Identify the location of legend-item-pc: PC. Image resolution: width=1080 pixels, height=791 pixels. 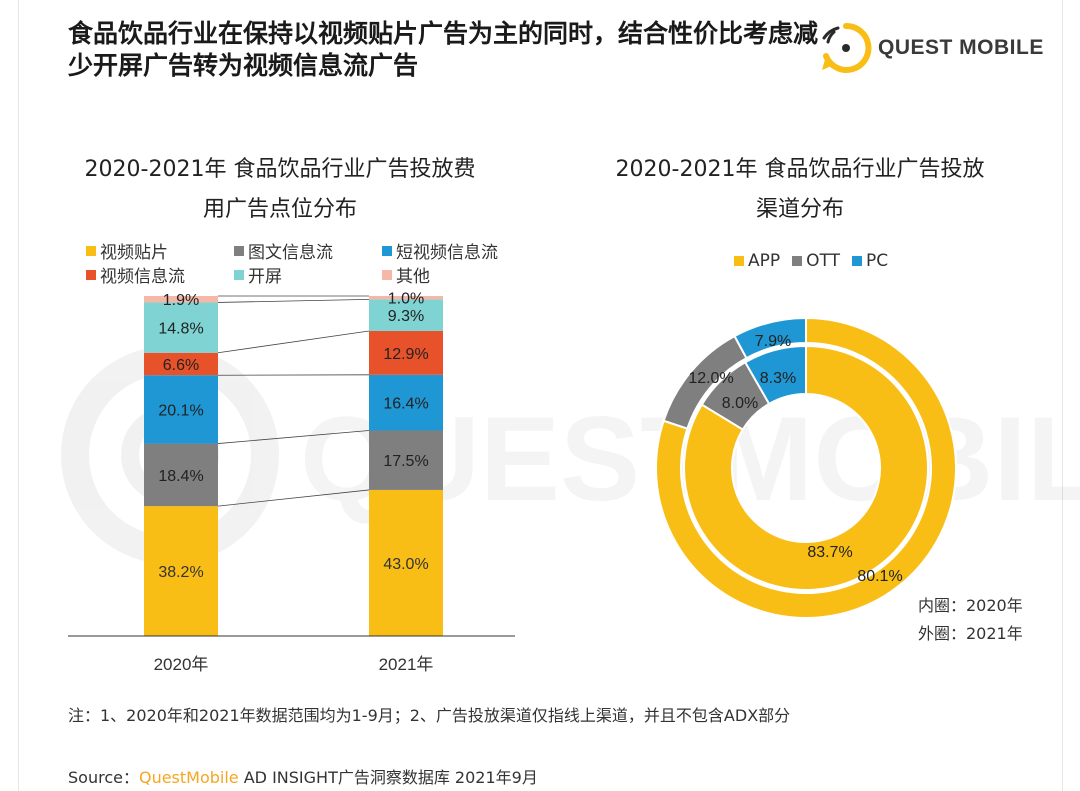
(870, 261).